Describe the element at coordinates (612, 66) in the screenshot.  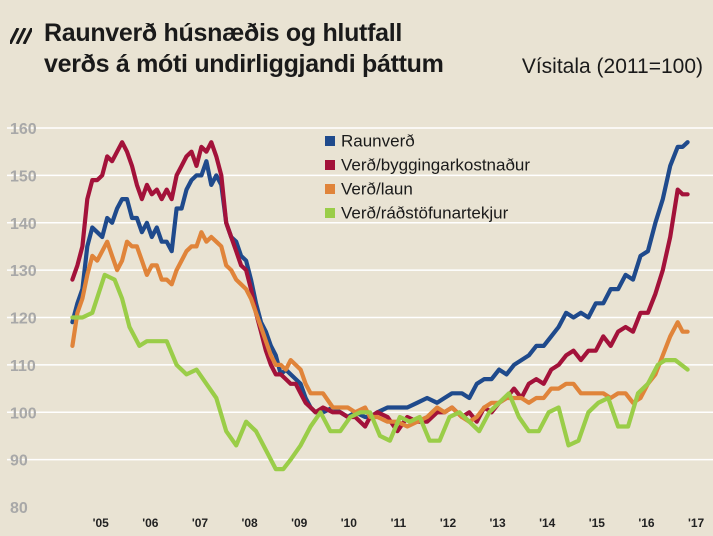
I see `chart-subtitle: Vísitala (2011=100)` at that location.